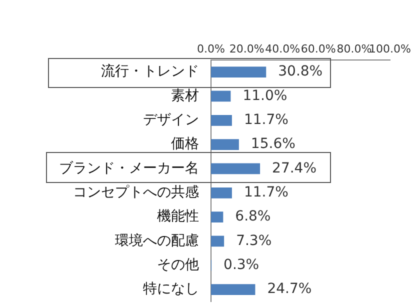  What do you see at coordinates (318, 49) in the screenshot?
I see `x-tick-label: 60.0%` at bounding box center [318, 49].